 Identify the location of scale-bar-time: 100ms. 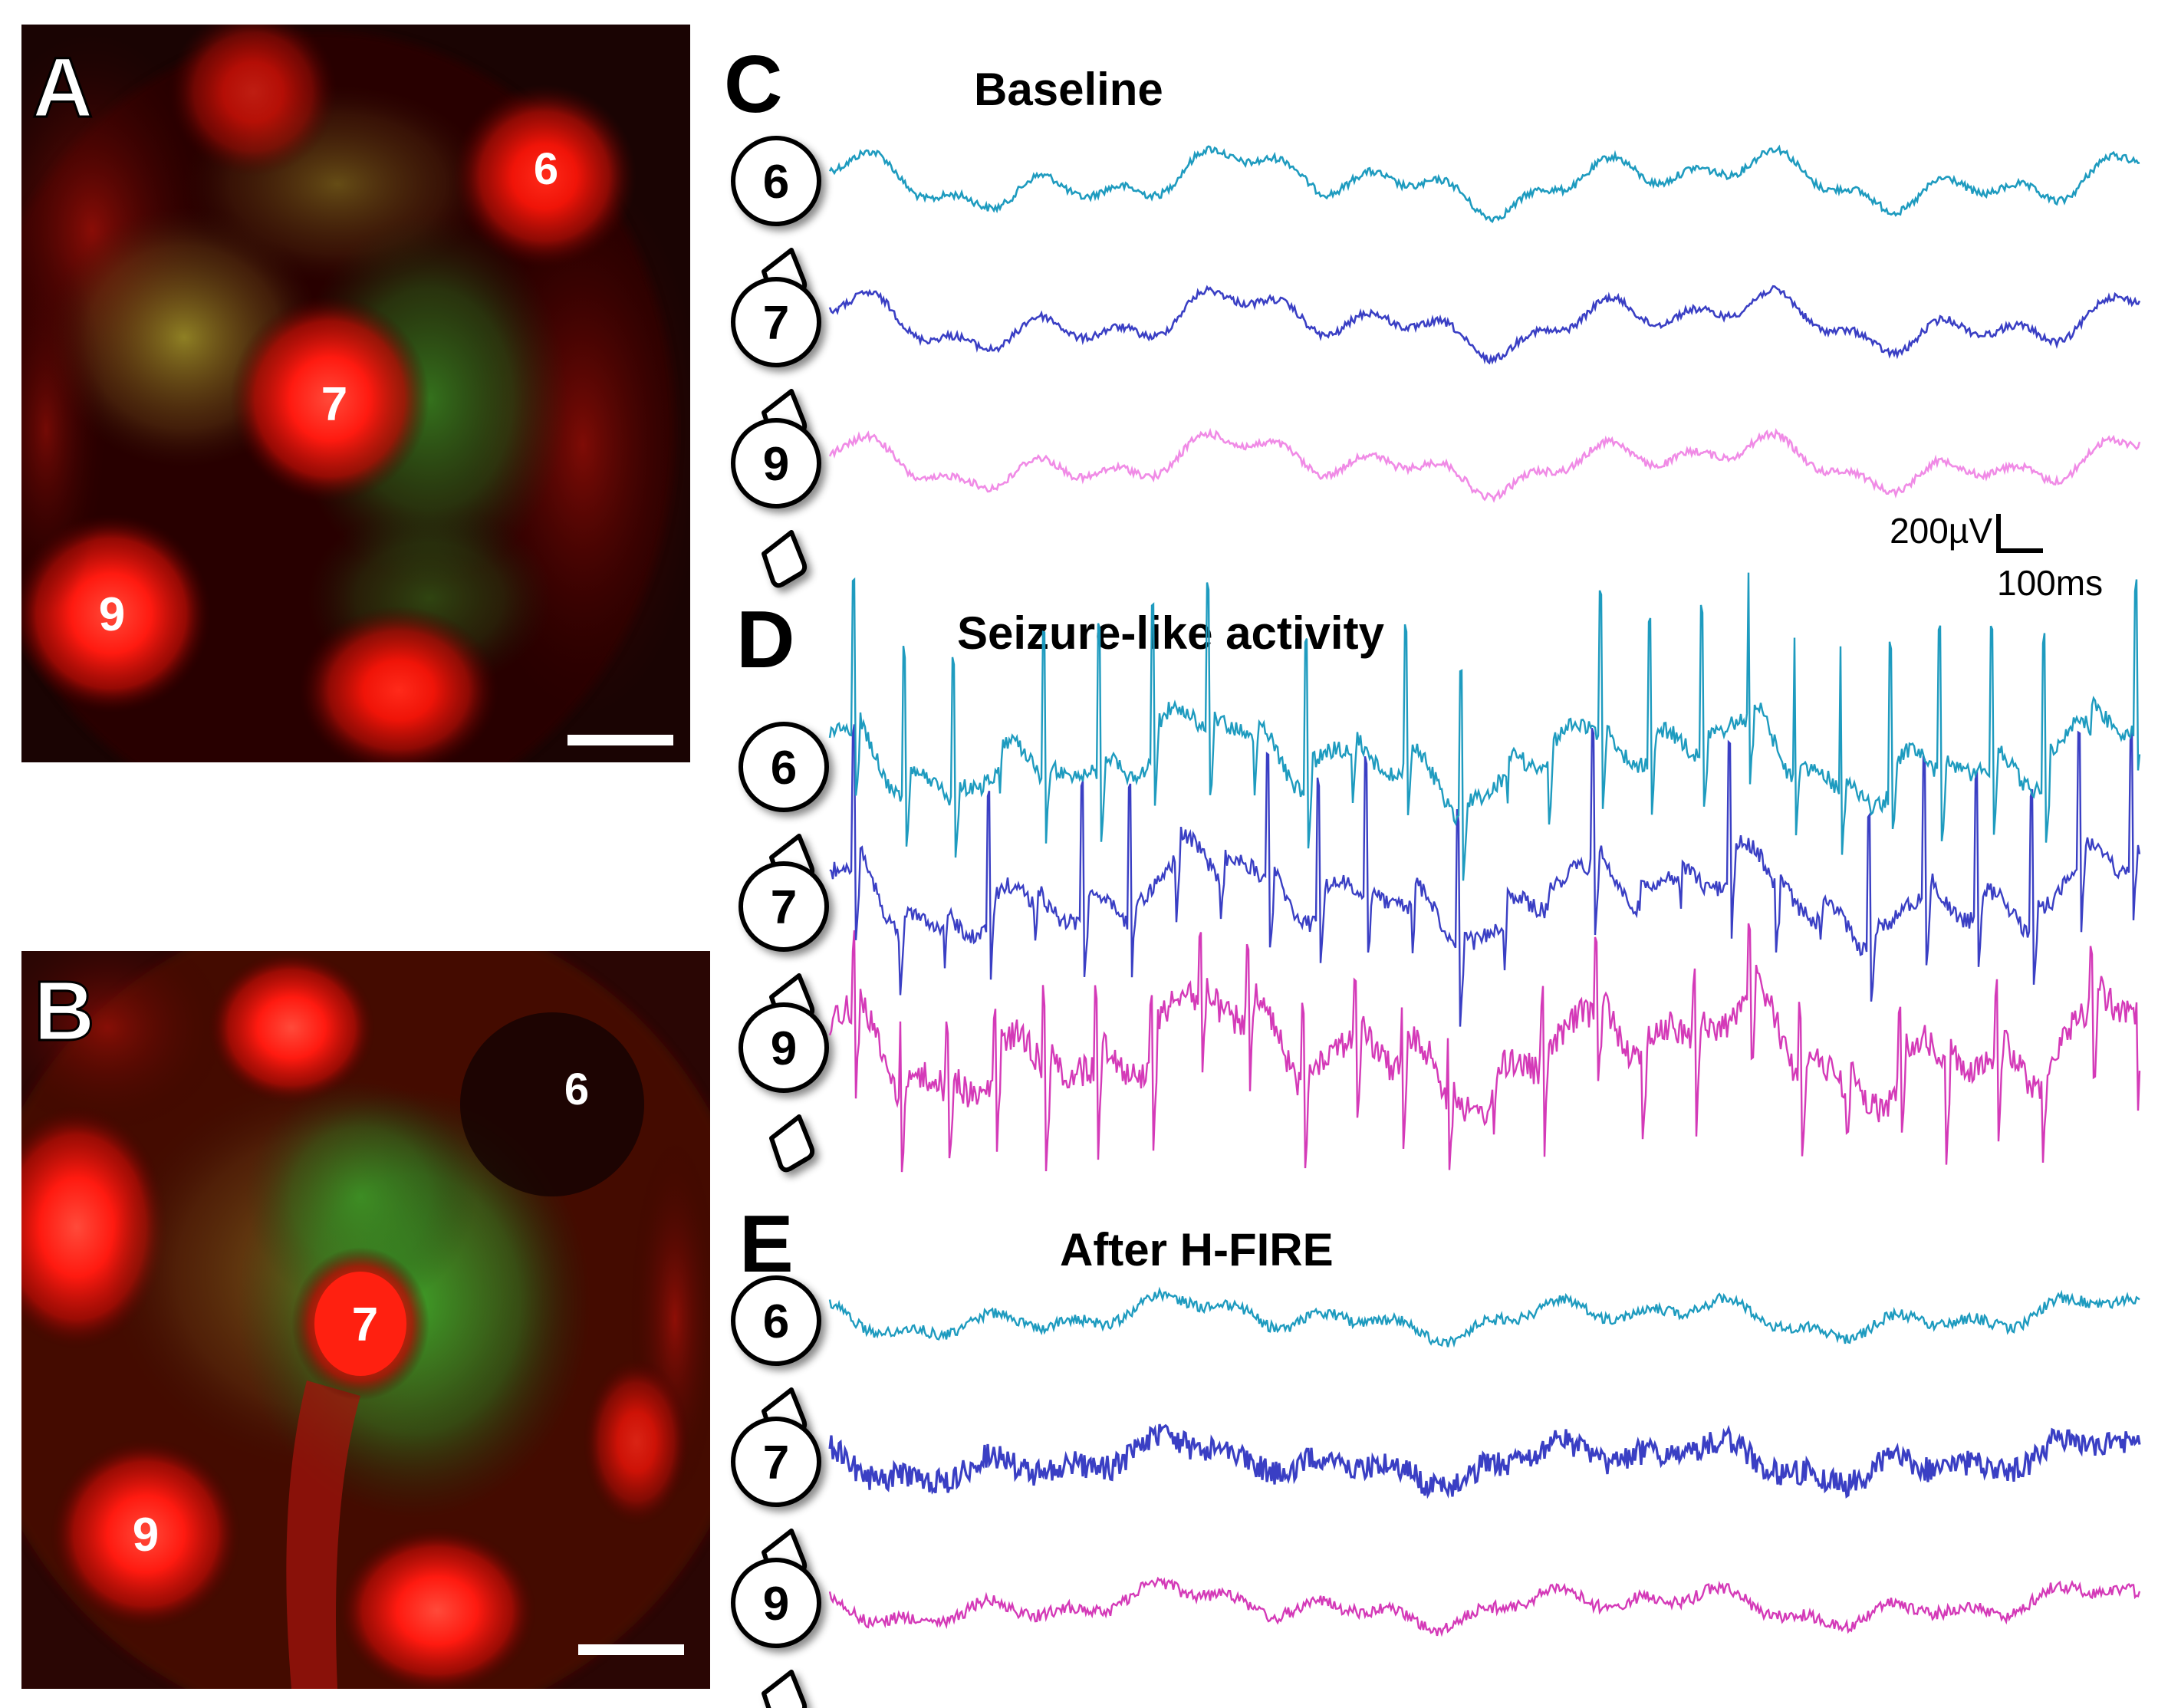
(2050, 583).